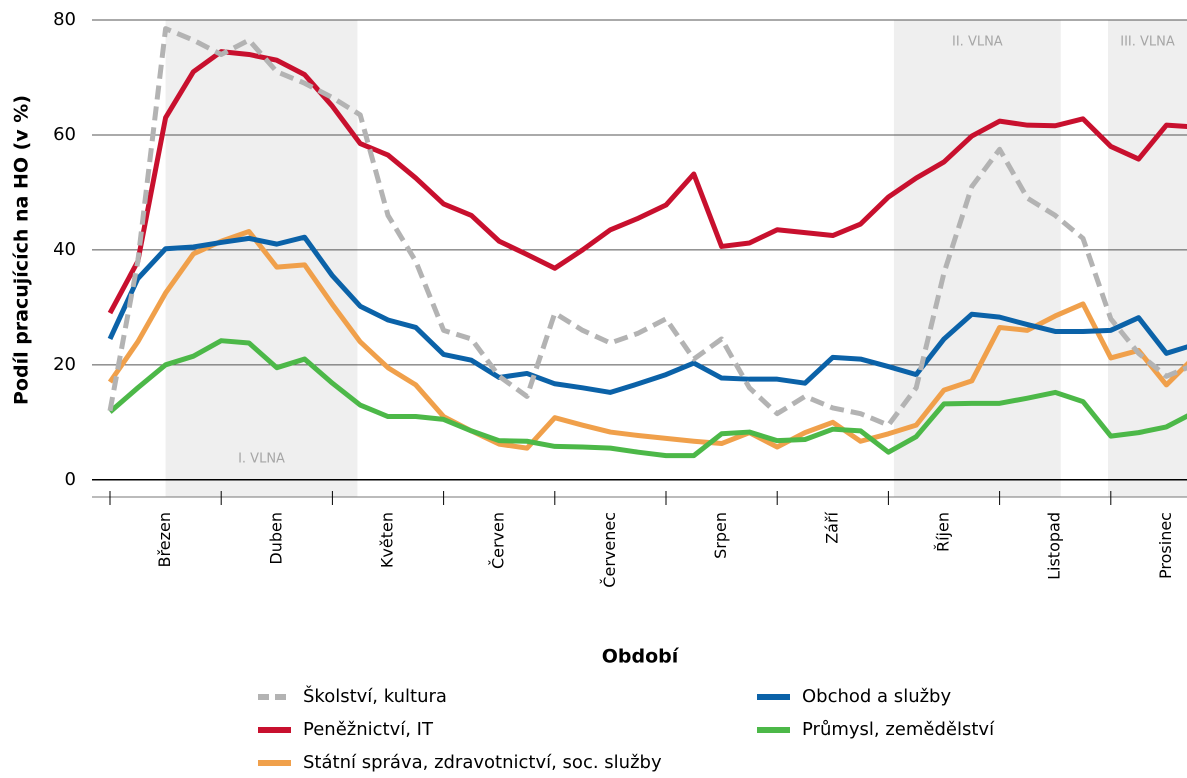  What do you see at coordinates (64, 134) in the screenshot?
I see `y-tick-label: 60` at bounding box center [64, 134].